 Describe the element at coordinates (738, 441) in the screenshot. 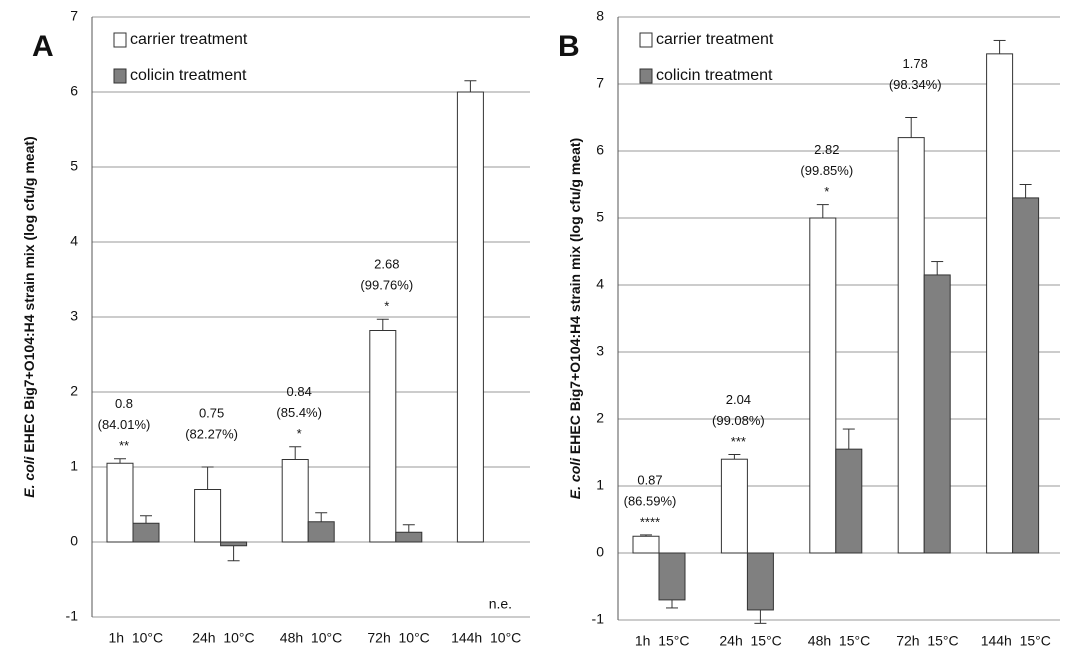

I see `annotation: ***` at that location.